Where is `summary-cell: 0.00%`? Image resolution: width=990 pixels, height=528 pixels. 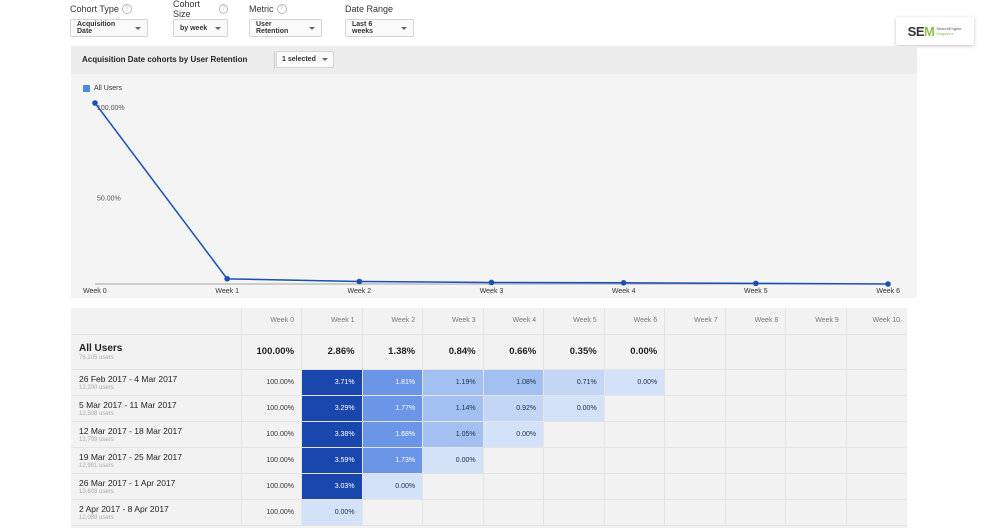
summary-cell: 0.00% is located at coordinates (634, 352).